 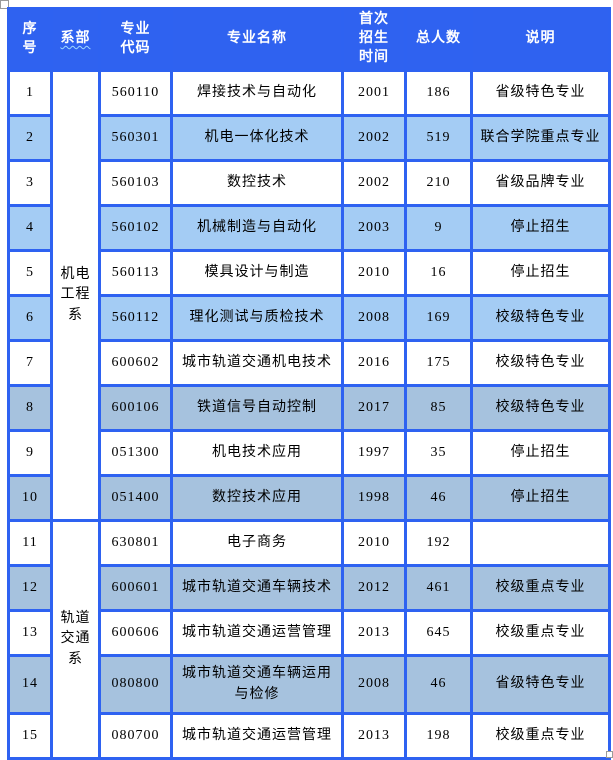 What do you see at coordinates (30, 543) in the screenshot?
I see `no-cell: 11` at bounding box center [30, 543].